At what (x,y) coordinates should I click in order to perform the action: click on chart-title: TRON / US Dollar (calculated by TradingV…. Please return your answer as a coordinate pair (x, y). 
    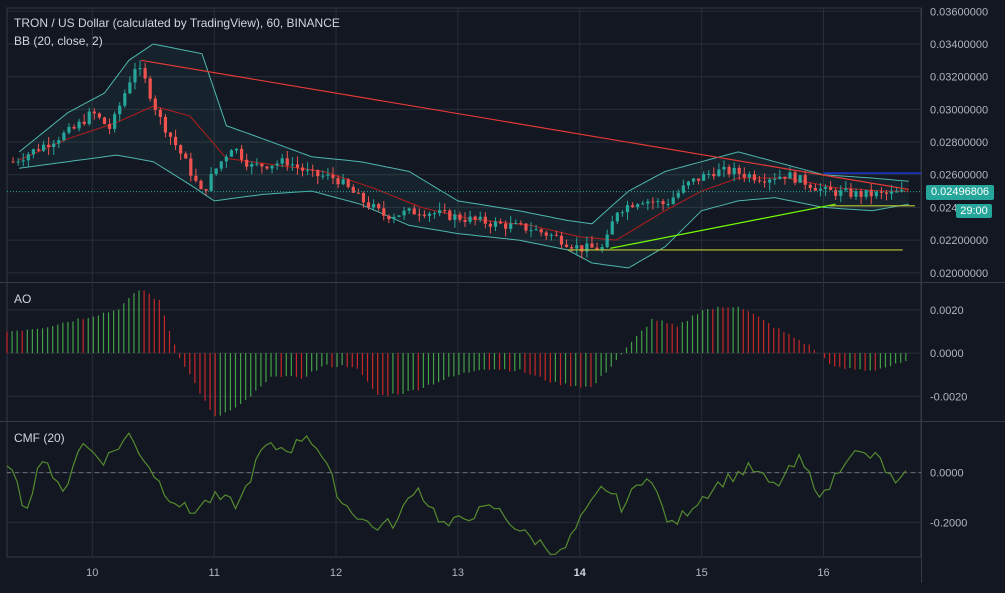
    Looking at the image, I should click on (177, 23).